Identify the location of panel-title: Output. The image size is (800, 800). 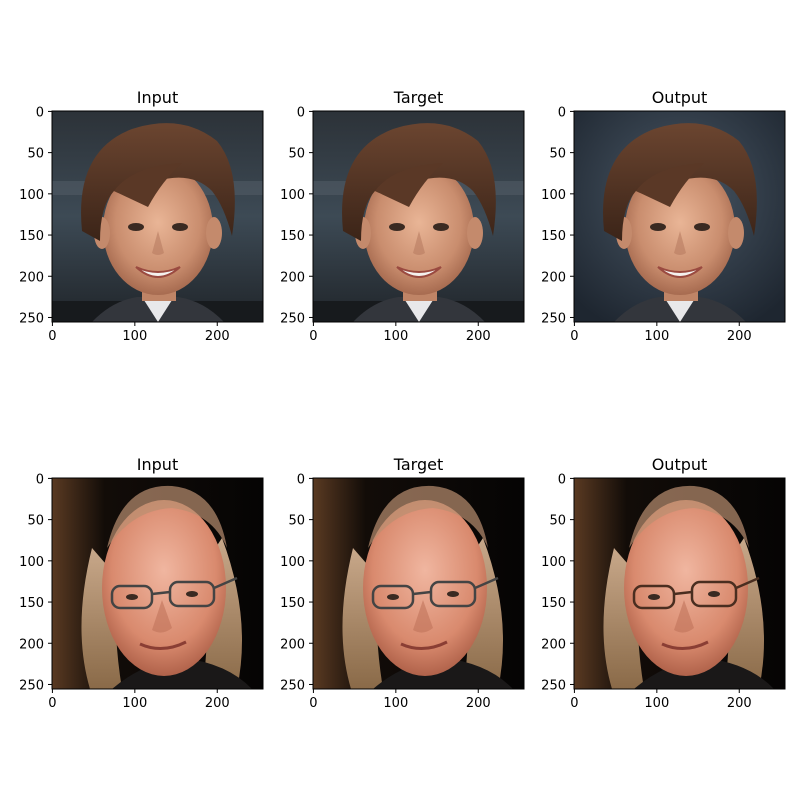
(680, 97).